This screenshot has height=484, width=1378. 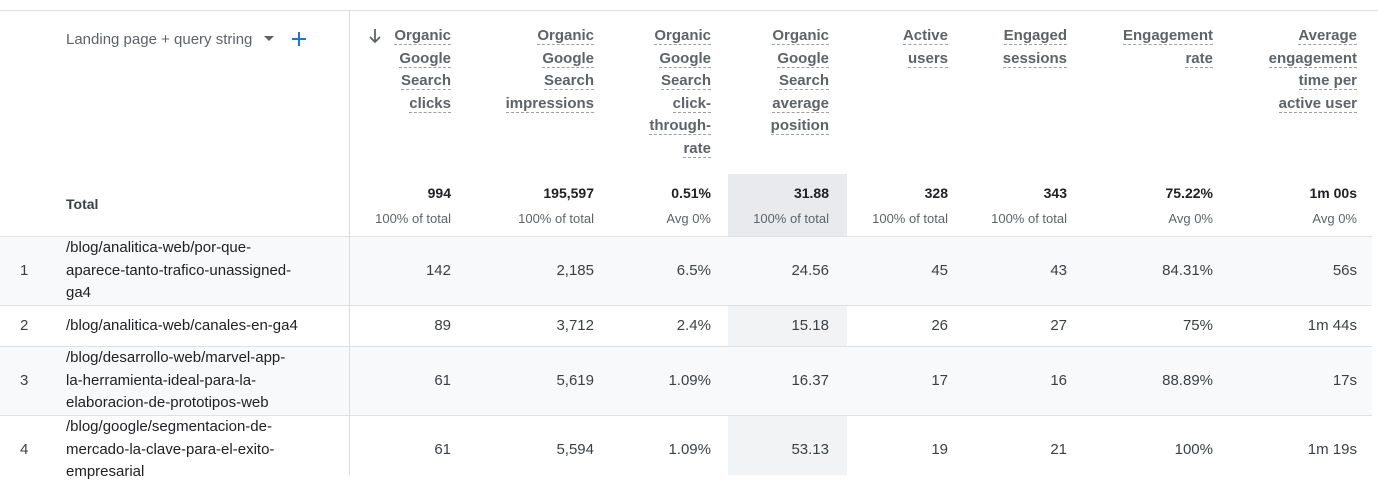 What do you see at coordinates (997, 47) in the screenshot?
I see `metric-header: Engaged sessions` at bounding box center [997, 47].